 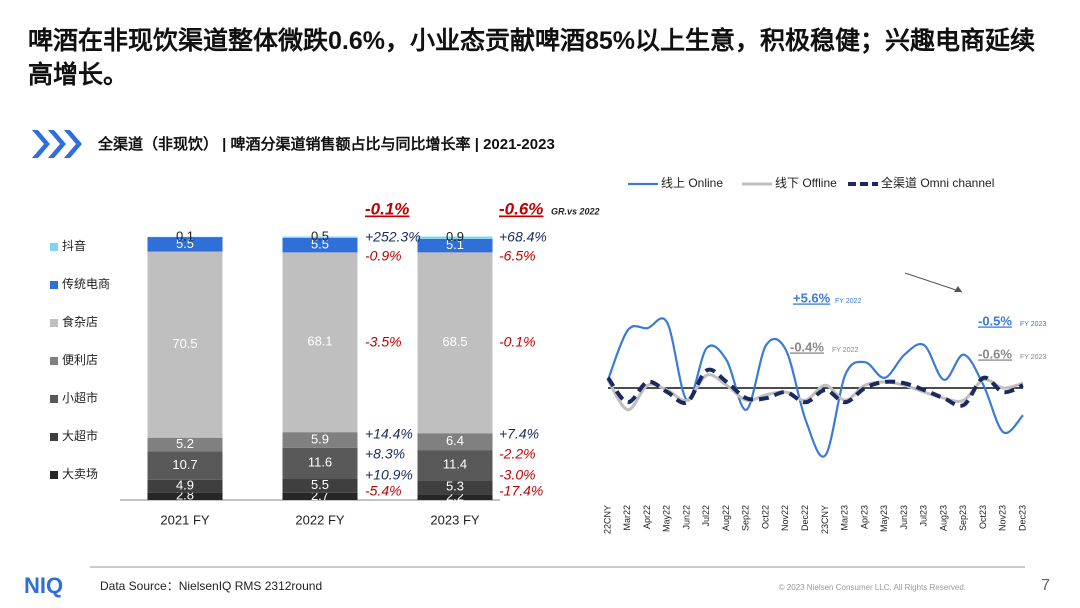 I want to click on x-tick-label: Nov23, so click(x=1003, y=518).